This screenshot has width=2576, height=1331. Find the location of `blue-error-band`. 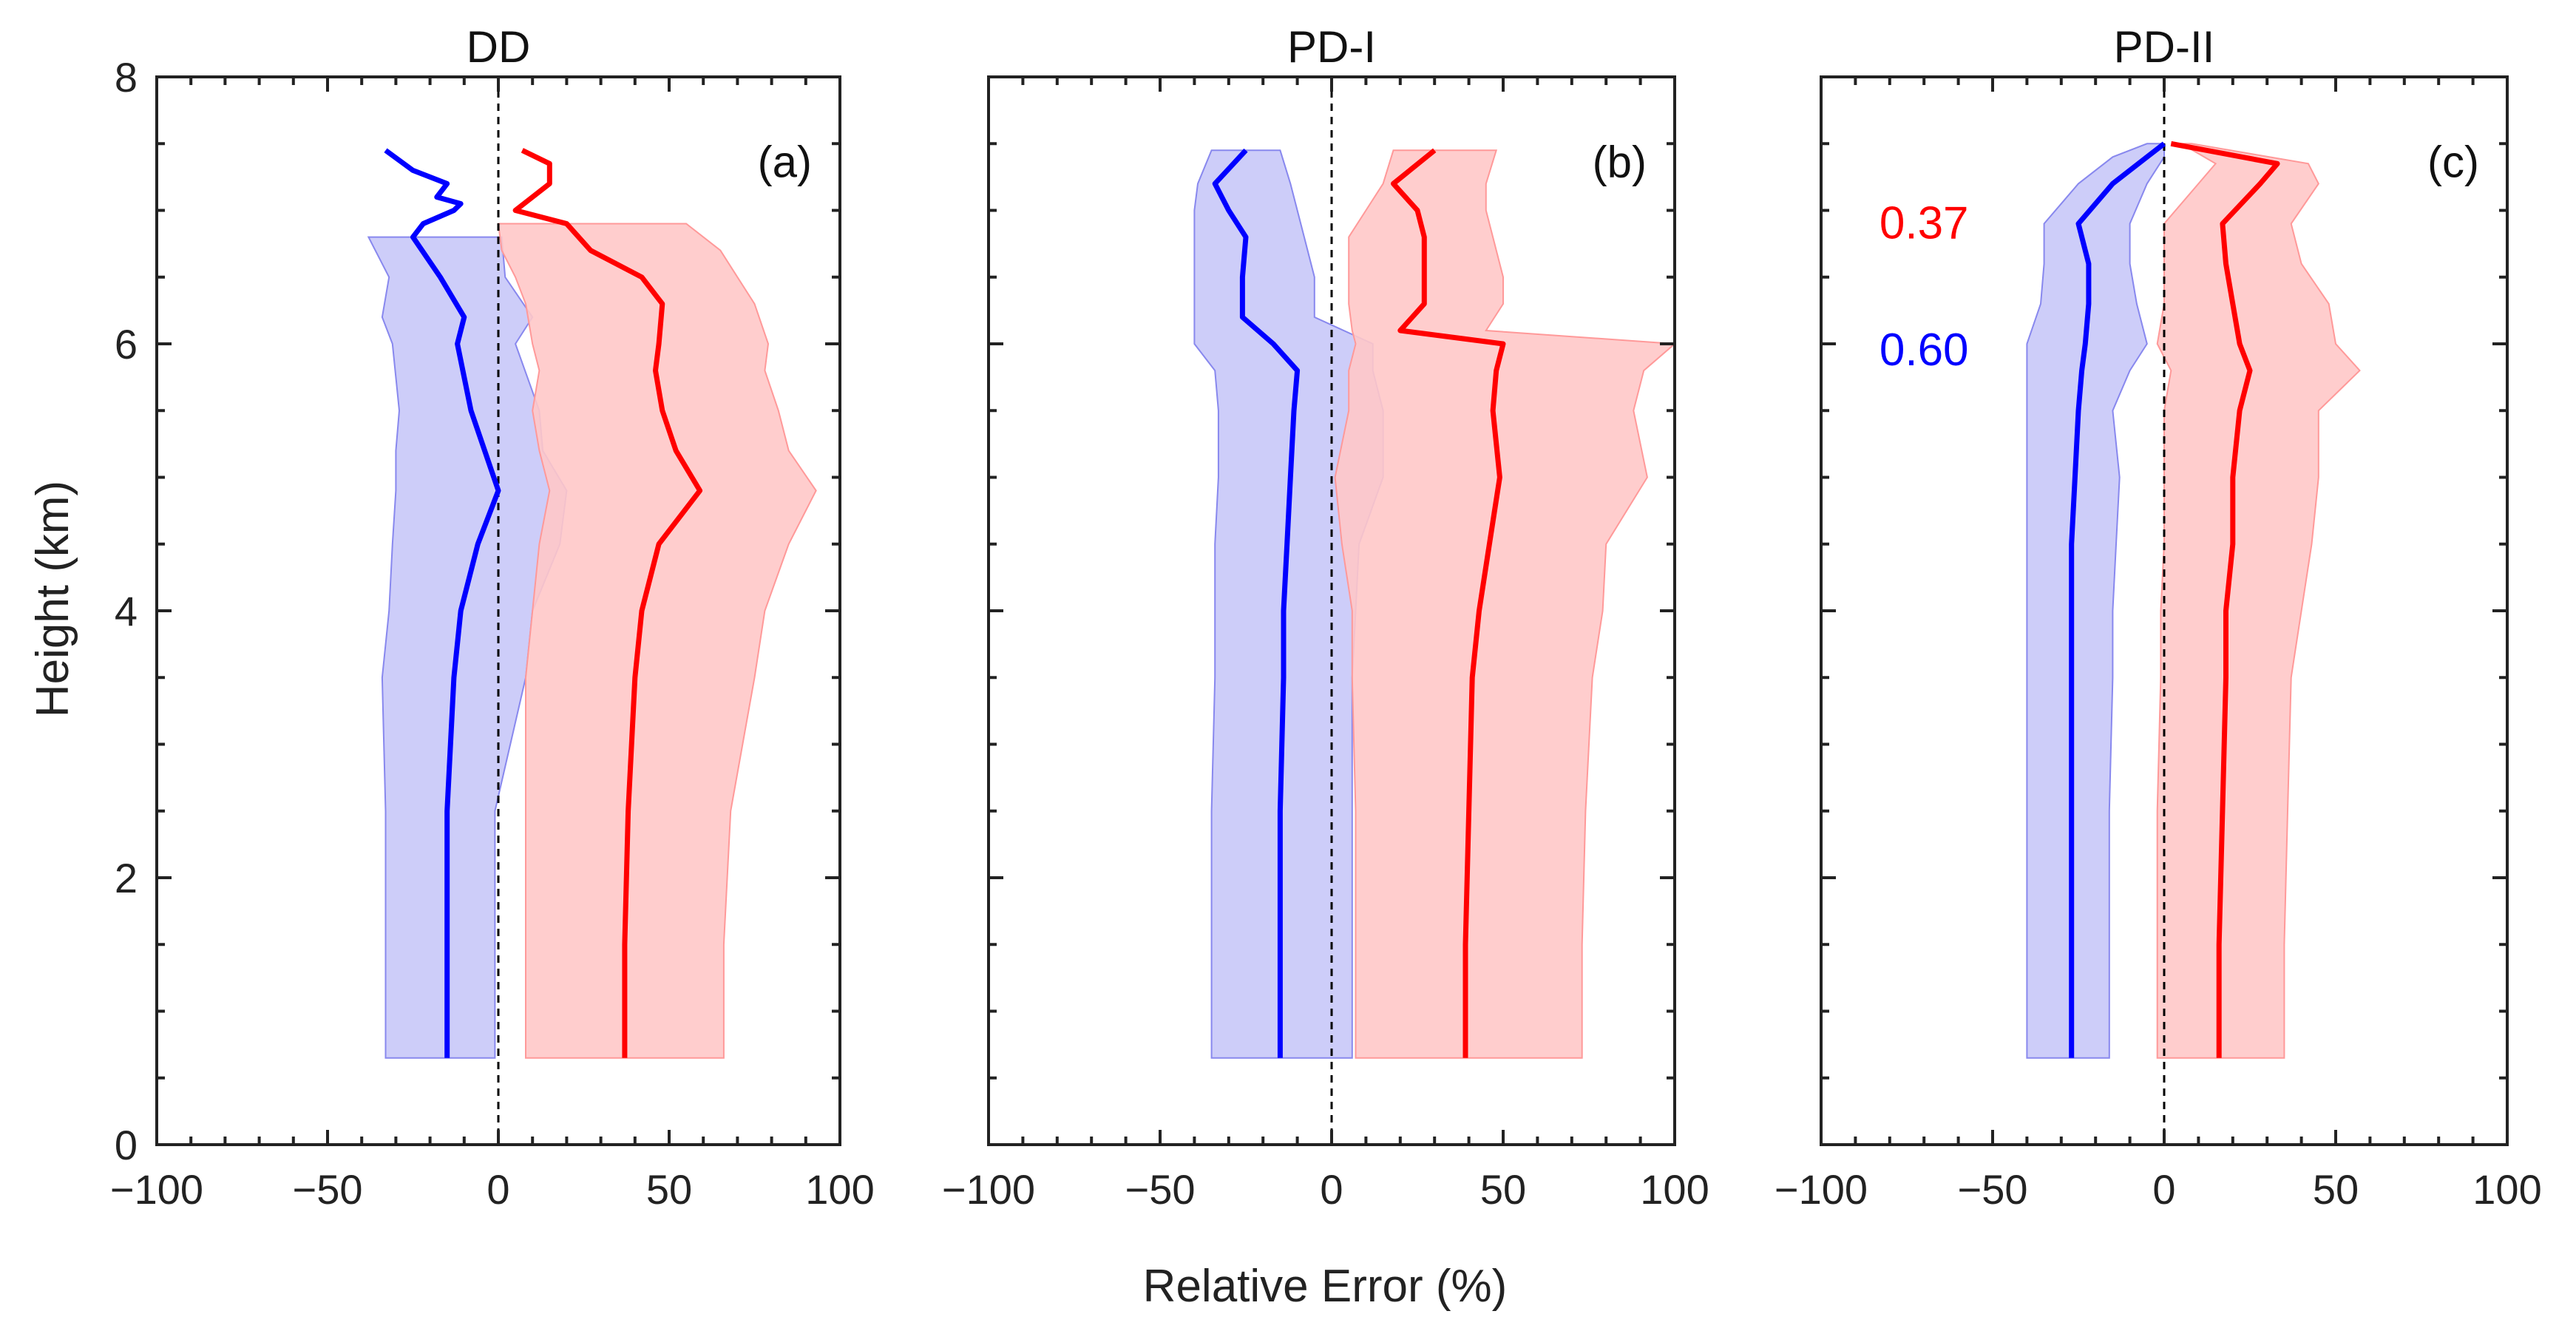

blue-error-band is located at coordinates (2095, 601).